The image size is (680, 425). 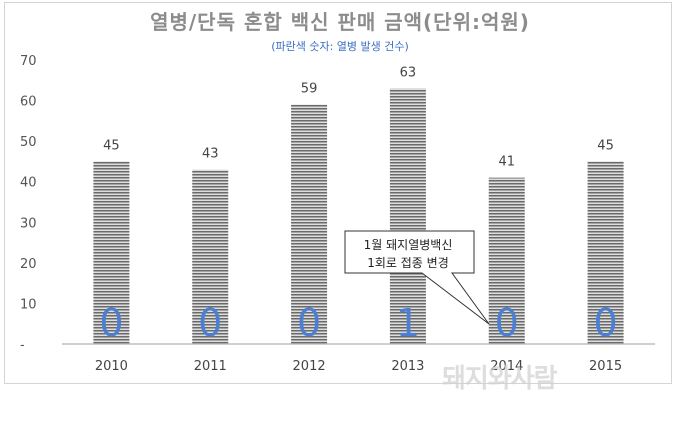 I want to click on chart-subtitle: (파란색 숫자: 열병 발생 건수), so click(x=340, y=46).